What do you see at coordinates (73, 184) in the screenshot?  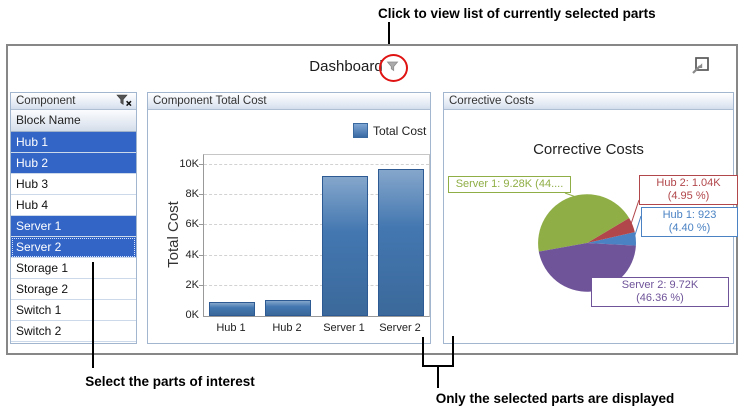 I see `list-item-hub-3: Hub 3` at bounding box center [73, 184].